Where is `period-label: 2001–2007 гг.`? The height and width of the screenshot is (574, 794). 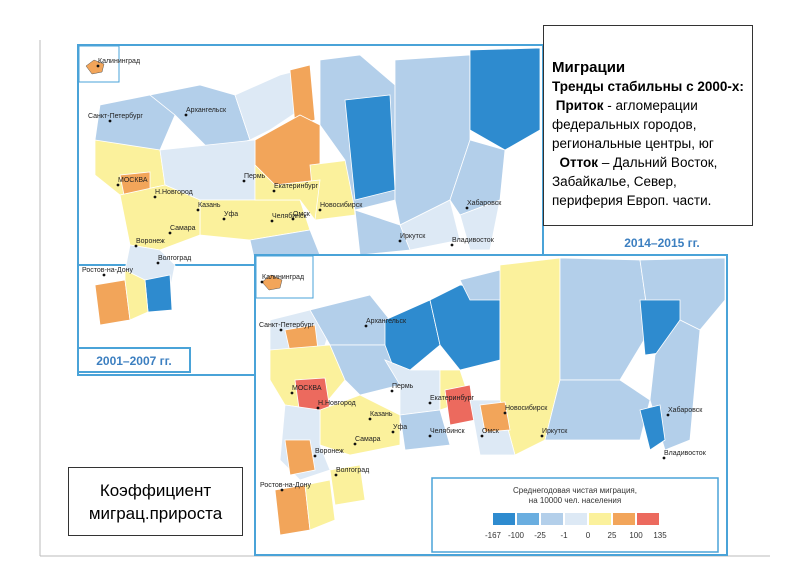 period-label: 2001–2007 гг. is located at coordinates (134, 361).